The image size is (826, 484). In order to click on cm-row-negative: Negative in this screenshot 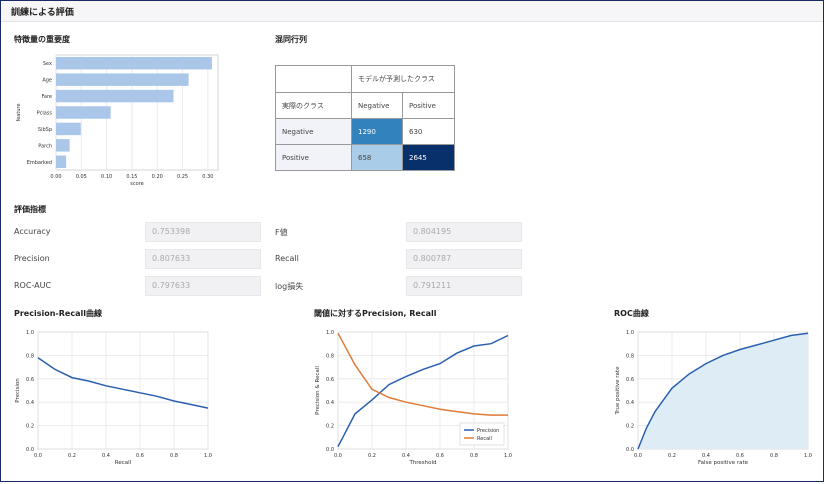, I will do `click(313, 131)`.